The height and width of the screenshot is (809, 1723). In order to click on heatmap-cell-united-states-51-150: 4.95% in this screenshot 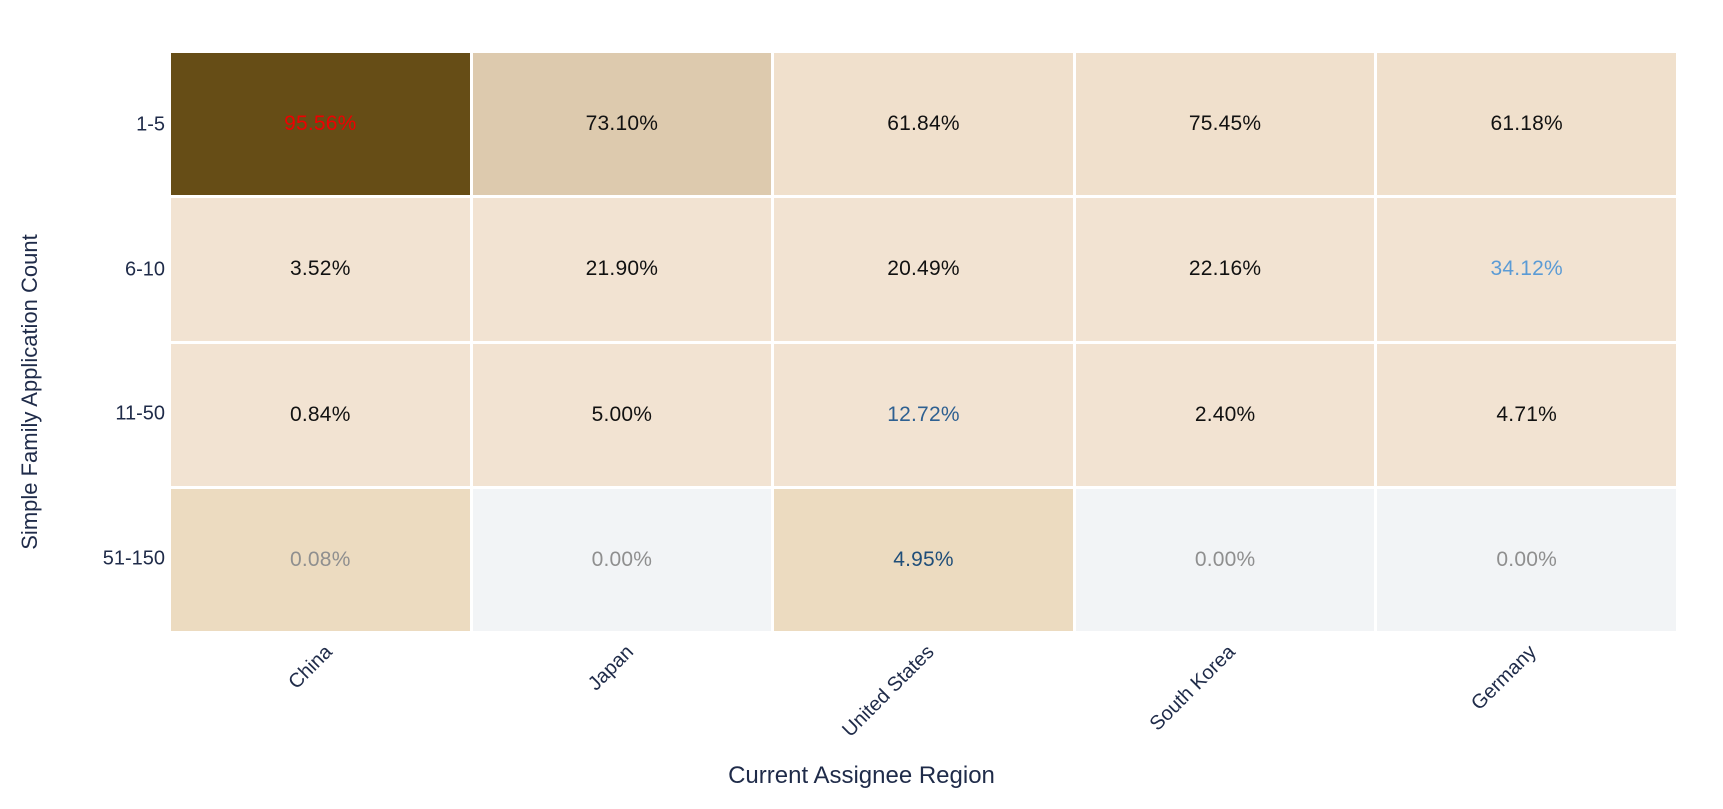, I will do `click(923, 559)`.